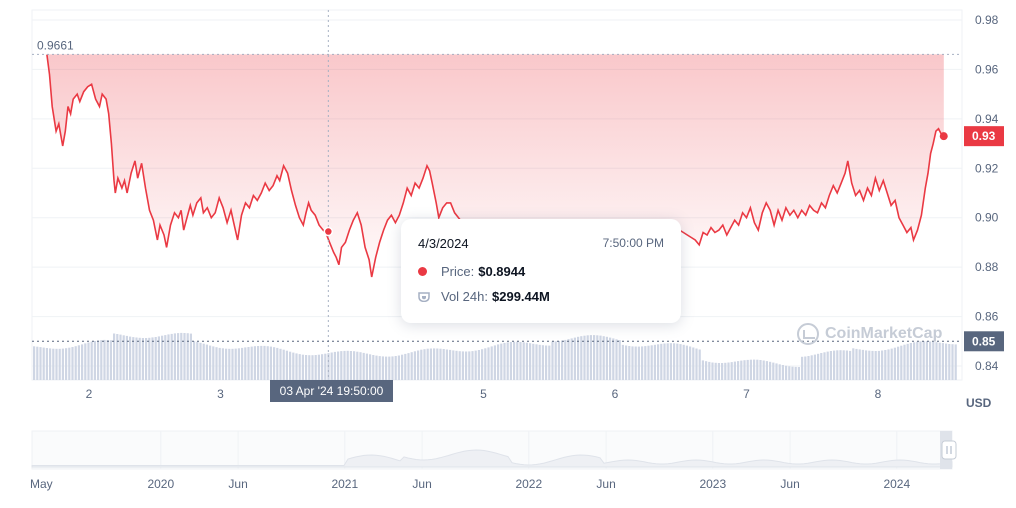 Image resolution: width=1016 pixels, height=508 pixels. I want to click on coinmarketcap-logo-icon, so click(808, 334).